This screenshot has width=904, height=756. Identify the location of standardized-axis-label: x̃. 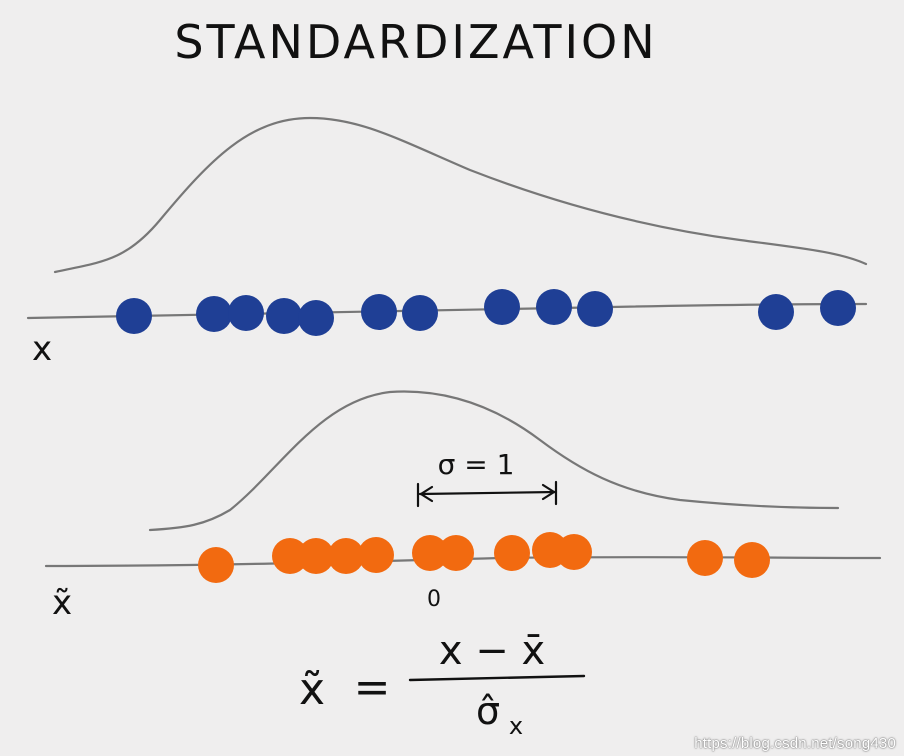
(62, 603).